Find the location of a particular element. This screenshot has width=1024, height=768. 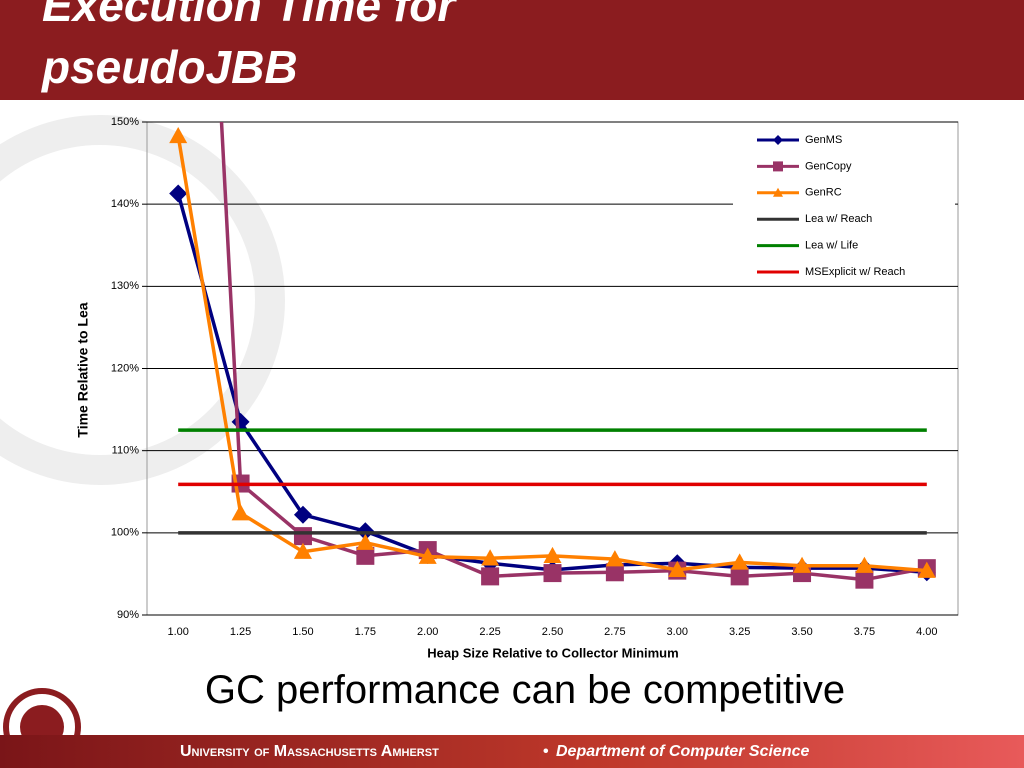

legend-label: MSExplicit w/ Reach is located at coordinates (855, 272).